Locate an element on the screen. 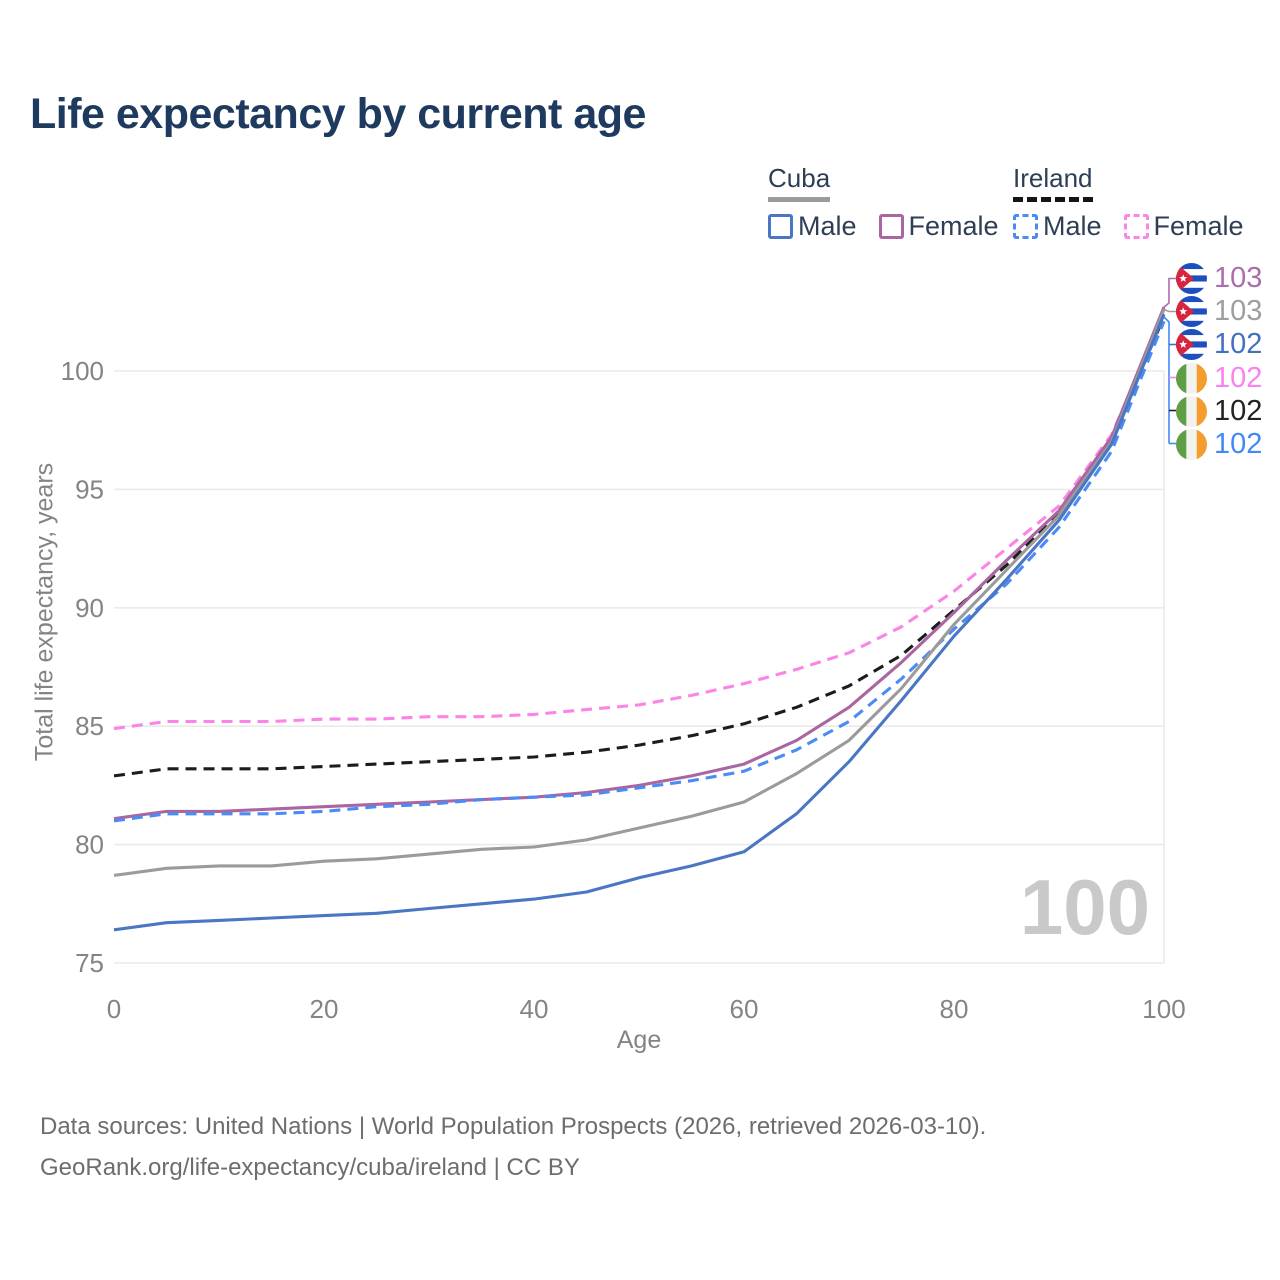  end-label-cuba-both: 103 is located at coordinates (1219, 311).